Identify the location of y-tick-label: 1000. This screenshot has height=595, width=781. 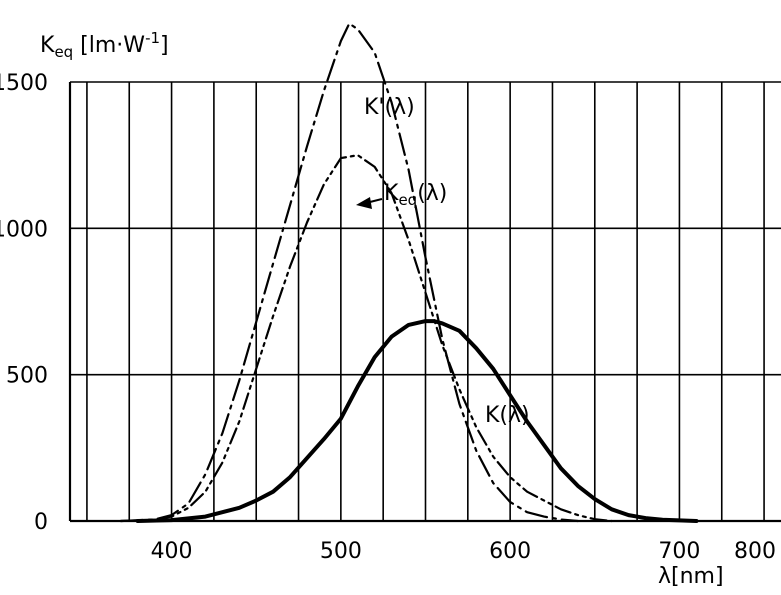
(24, 229).